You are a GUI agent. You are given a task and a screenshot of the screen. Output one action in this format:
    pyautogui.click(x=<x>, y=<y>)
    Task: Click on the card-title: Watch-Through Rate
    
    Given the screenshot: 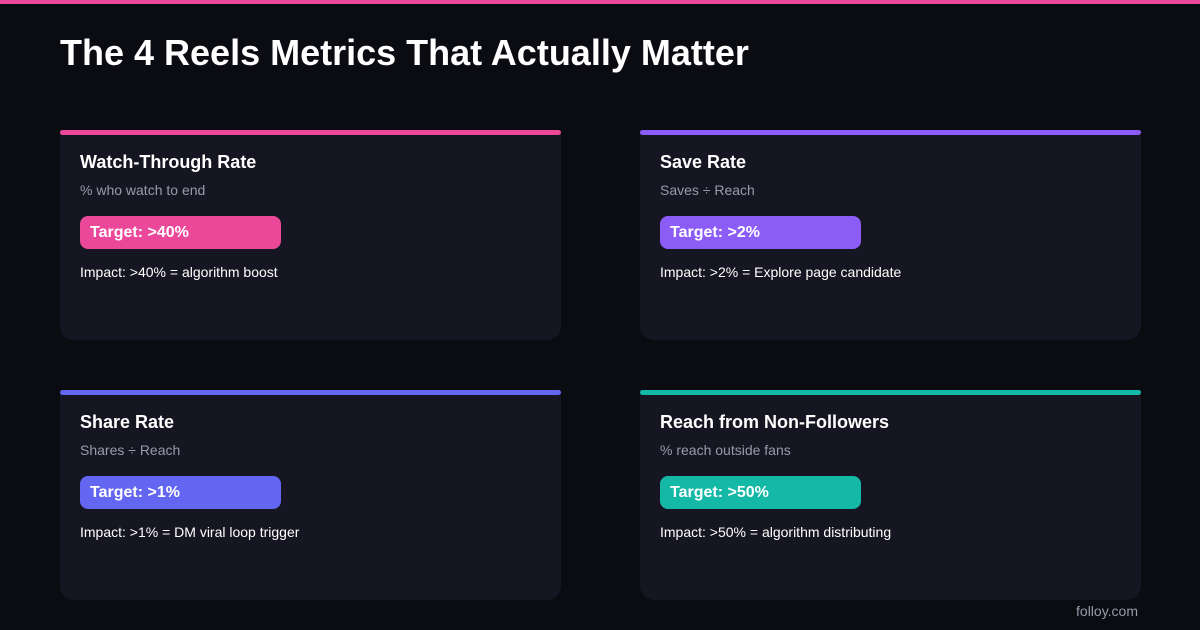 What is the action you would take?
    pyautogui.click(x=168, y=162)
    